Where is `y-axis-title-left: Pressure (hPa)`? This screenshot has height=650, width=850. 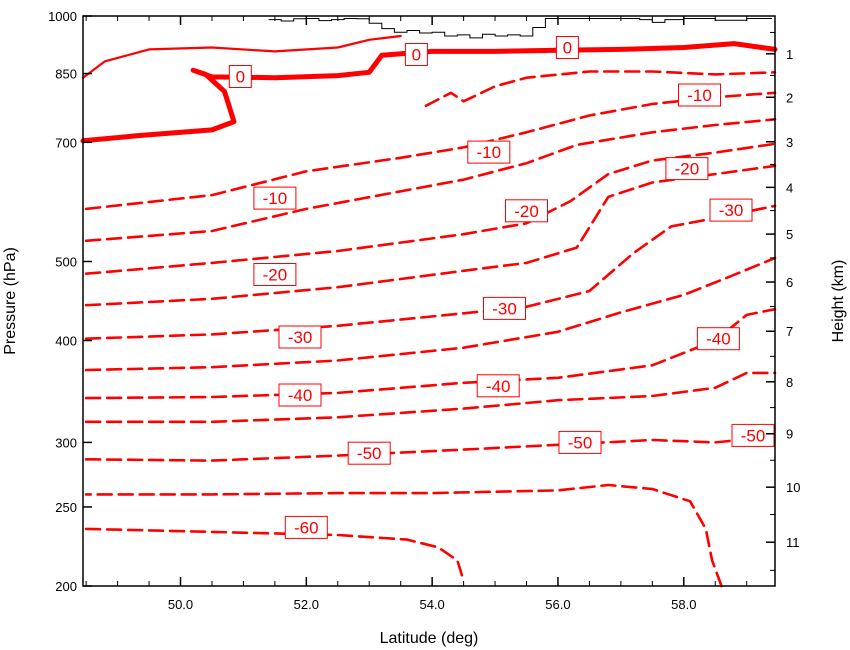
y-axis-title-left: Pressure (hPa) is located at coordinates (10, 301).